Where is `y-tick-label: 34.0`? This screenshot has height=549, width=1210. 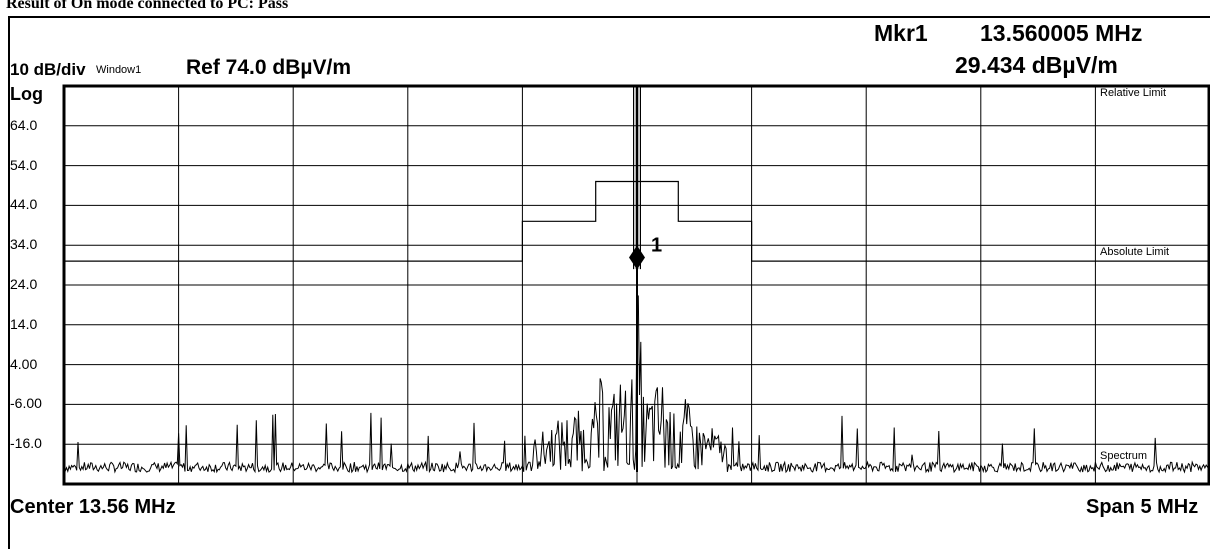 y-tick-label: 34.0 is located at coordinates (24, 244).